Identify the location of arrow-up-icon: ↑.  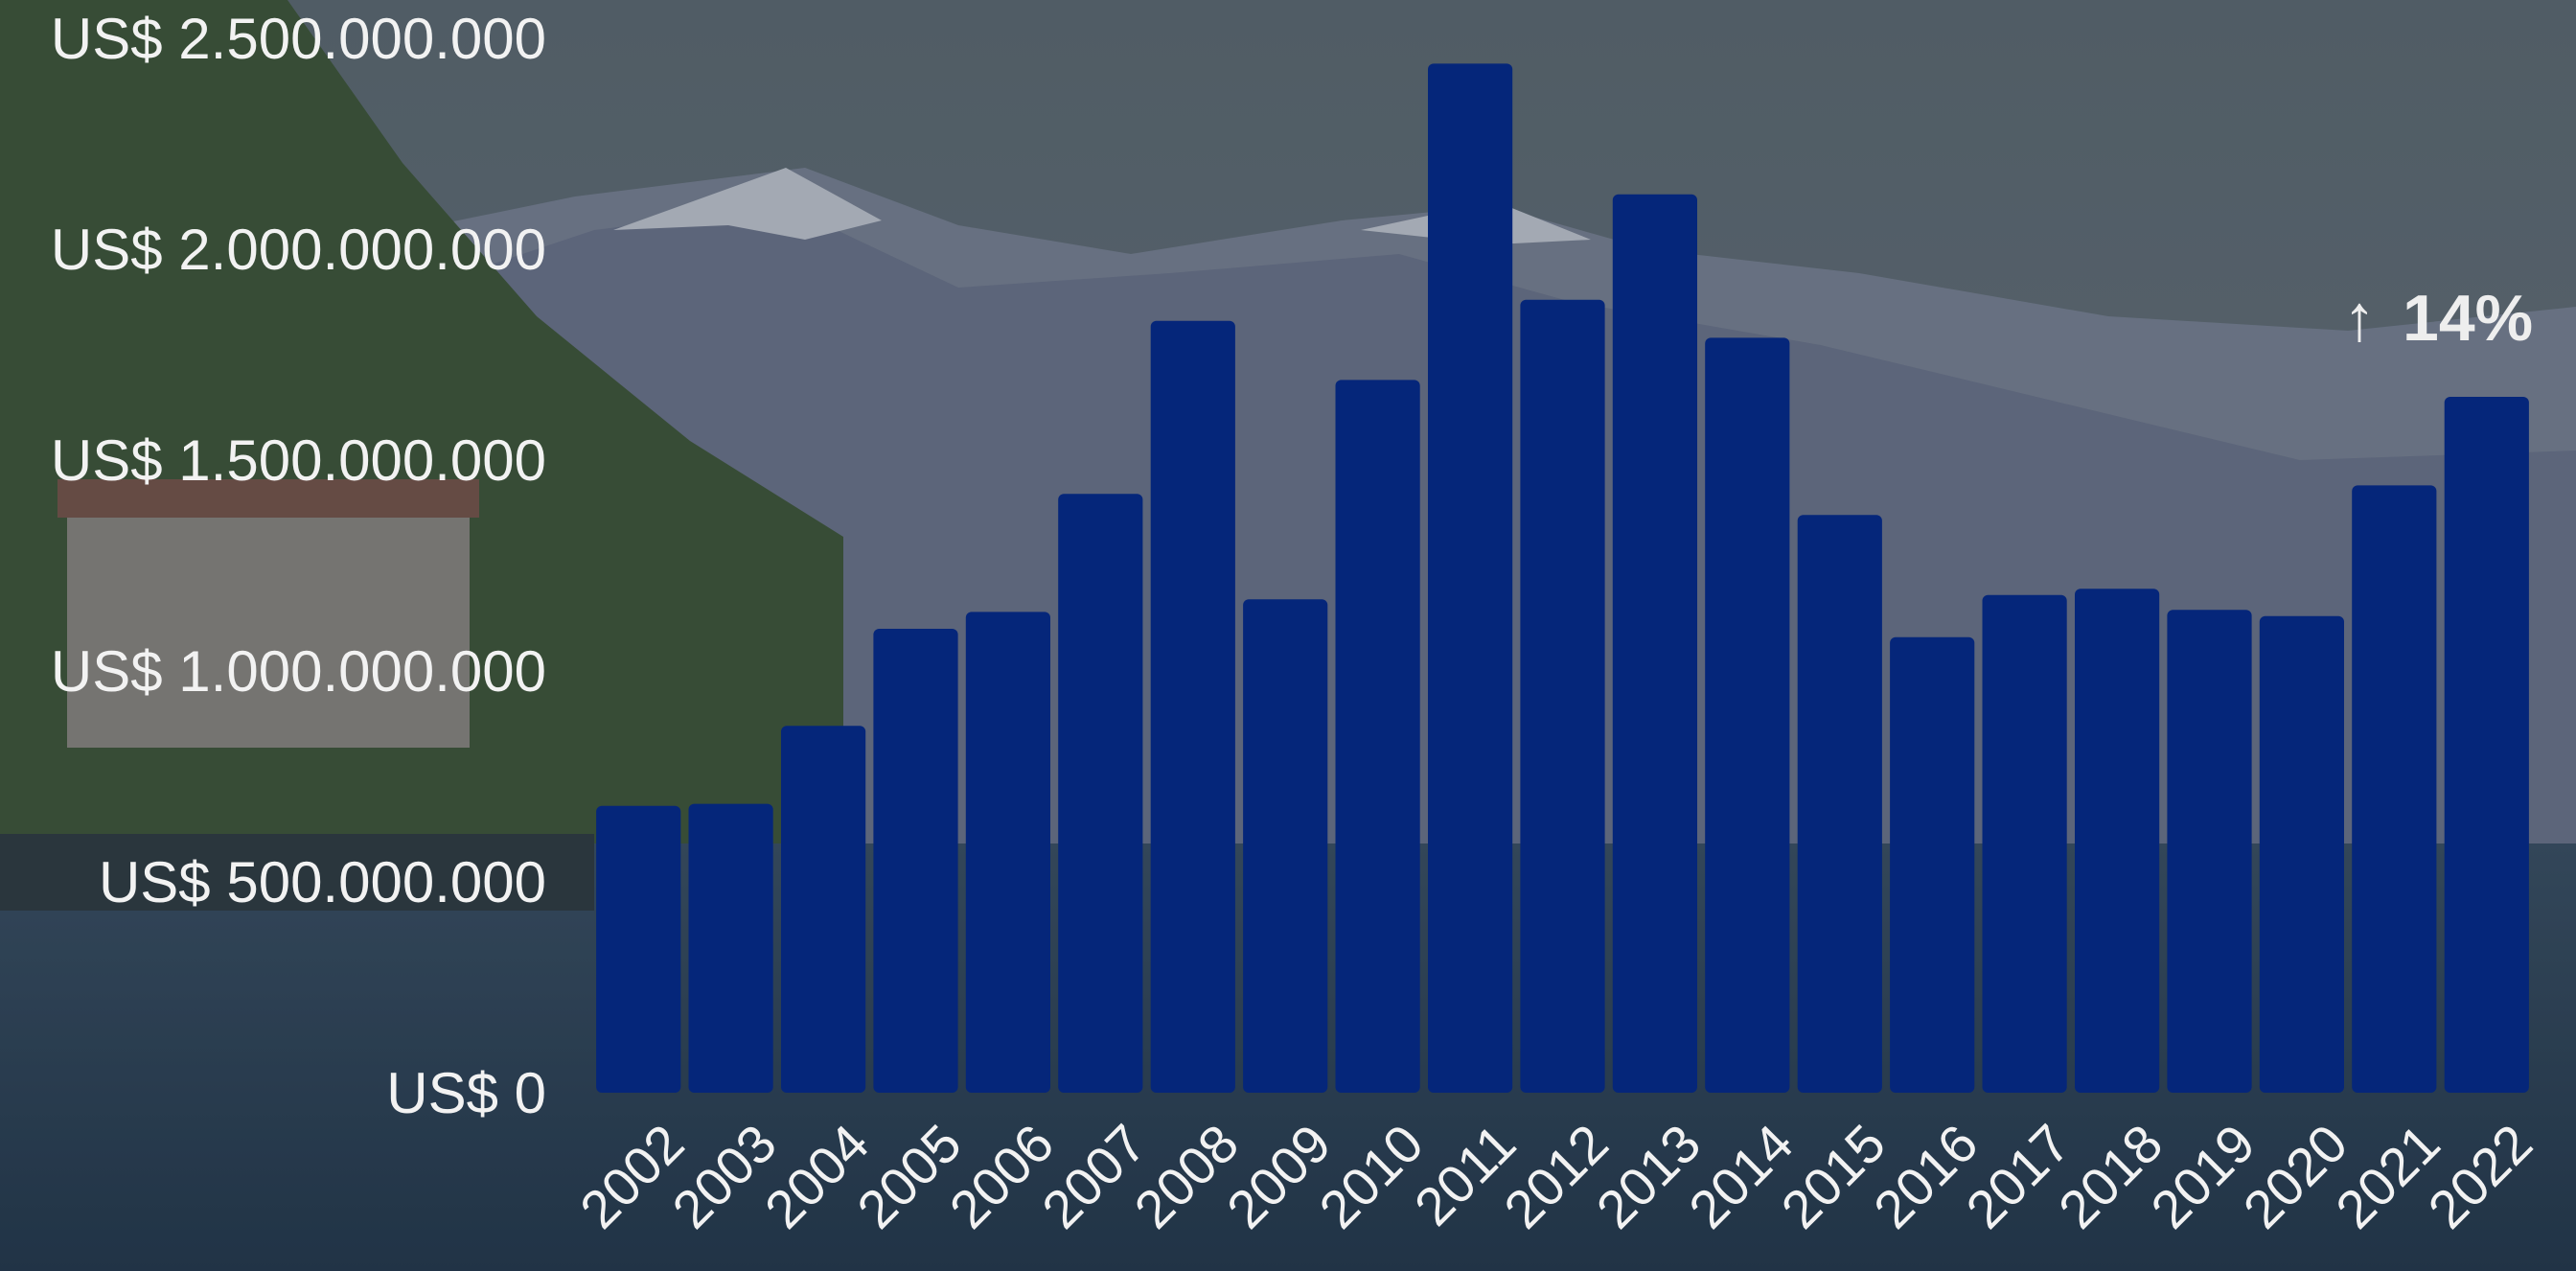
(2359, 318).